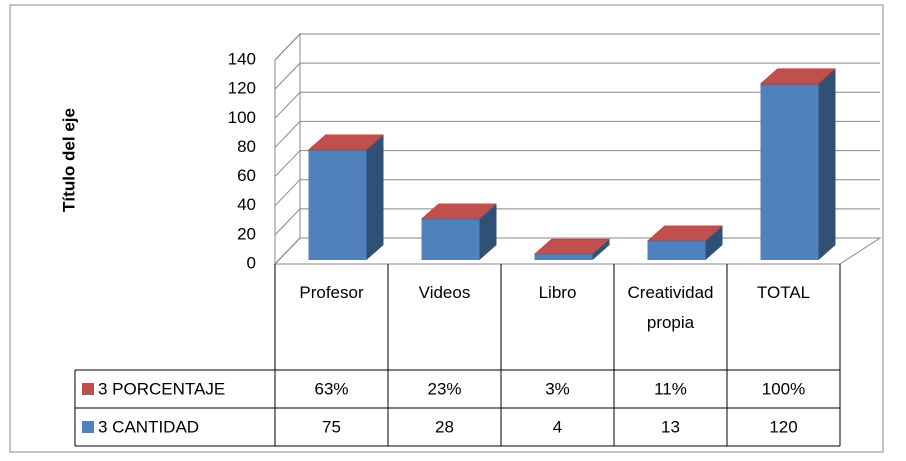 The image size is (906, 461). Describe the element at coordinates (444, 388) in the screenshot. I see `table-cell: 23%` at that location.